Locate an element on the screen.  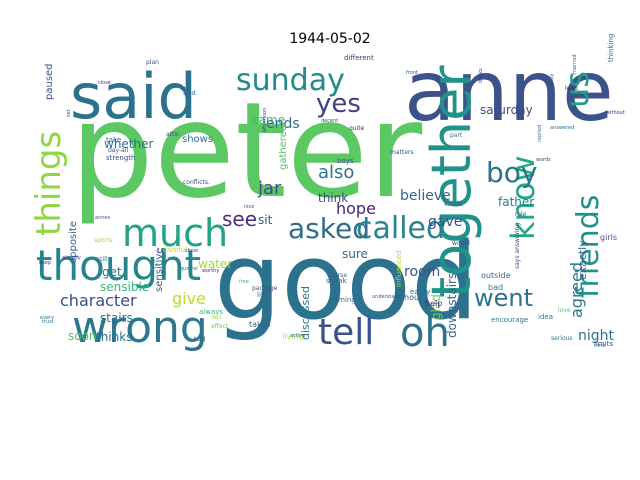
word-also: also is located at coordinates (336, 172).